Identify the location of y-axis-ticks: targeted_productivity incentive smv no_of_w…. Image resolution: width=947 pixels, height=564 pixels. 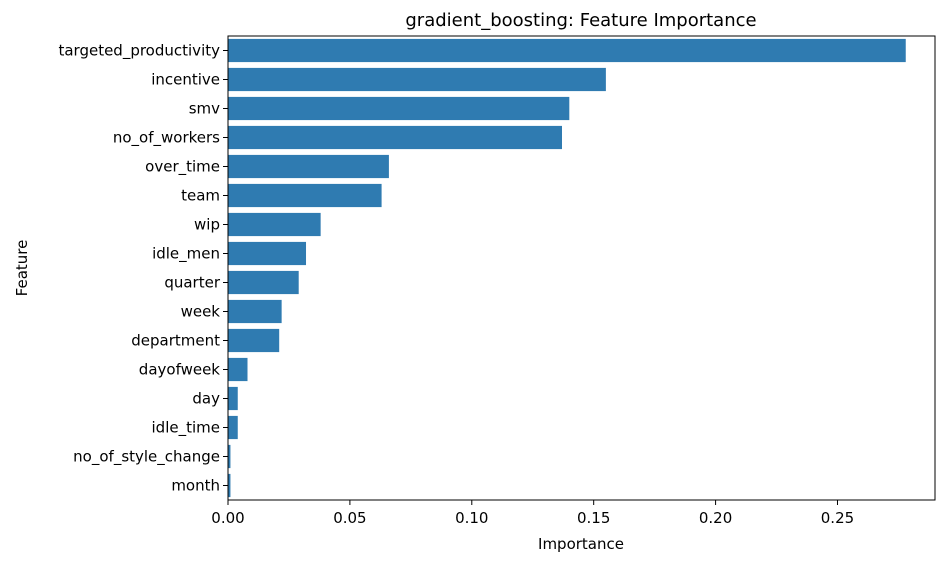
(143, 268).